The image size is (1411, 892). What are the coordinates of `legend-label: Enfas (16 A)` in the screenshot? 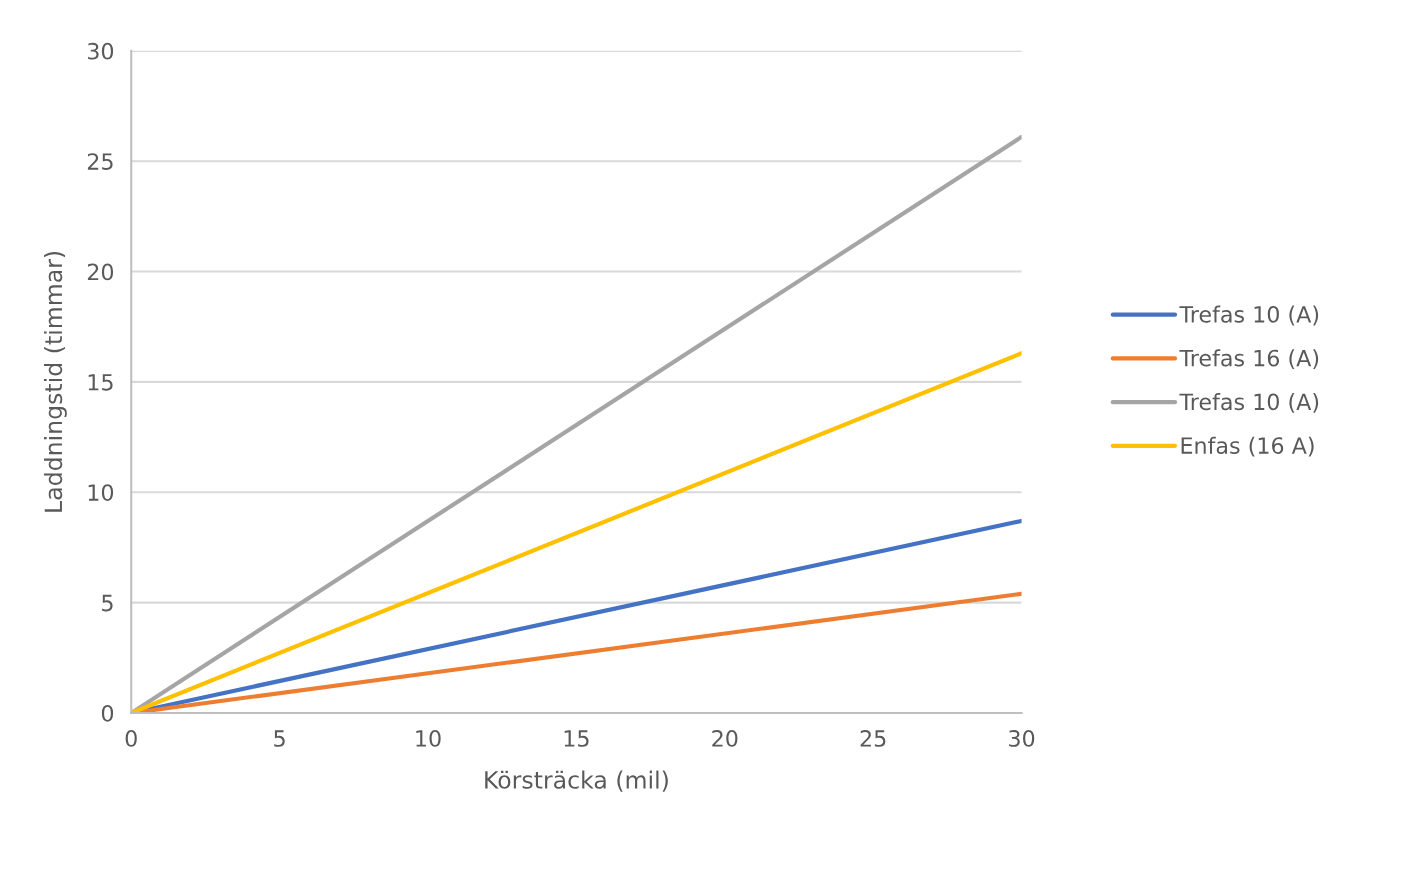 It's located at (1247, 446).